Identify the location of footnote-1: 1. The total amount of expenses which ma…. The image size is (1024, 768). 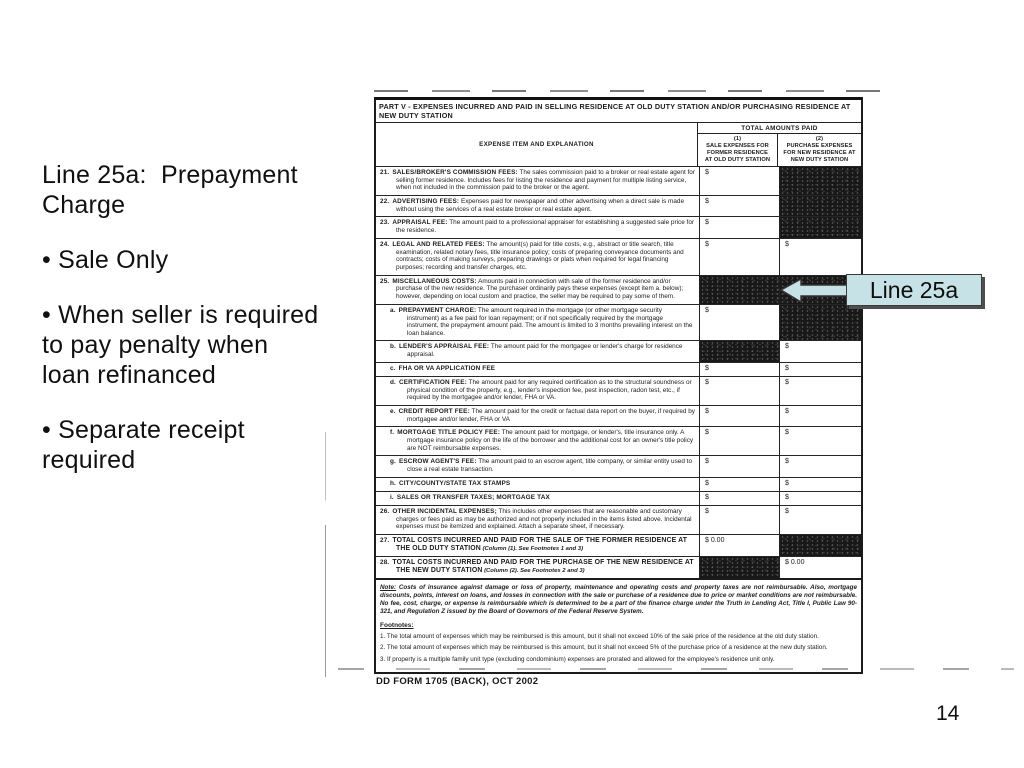
(599, 636).